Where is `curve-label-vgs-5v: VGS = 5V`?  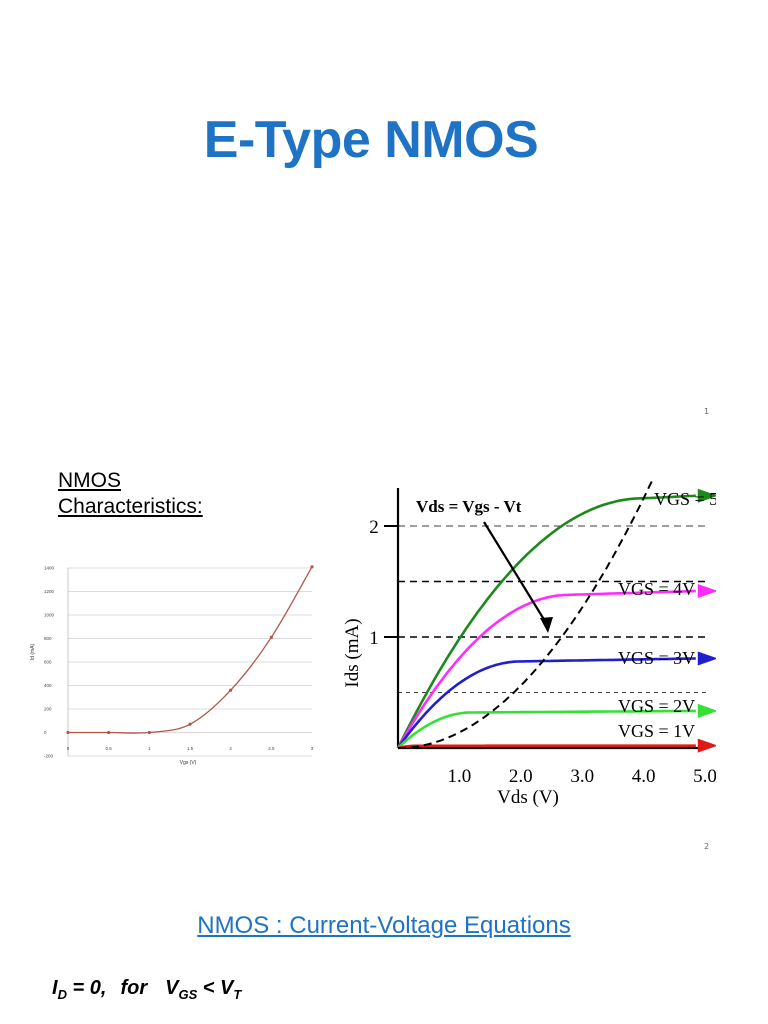
curve-label-vgs-5v: VGS = 5V is located at coordinates (685, 499).